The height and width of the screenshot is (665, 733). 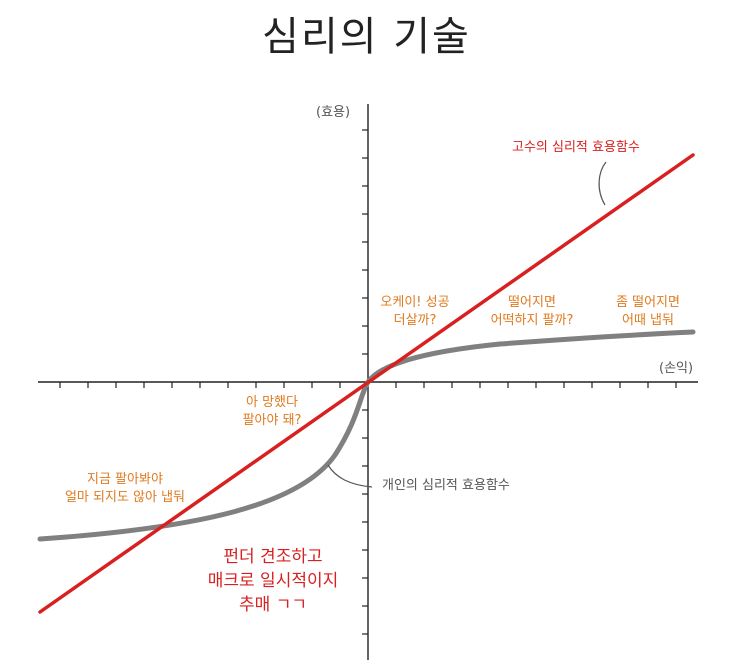 What do you see at coordinates (350, 476) in the screenshot?
I see `individual-label-pointer` at bounding box center [350, 476].